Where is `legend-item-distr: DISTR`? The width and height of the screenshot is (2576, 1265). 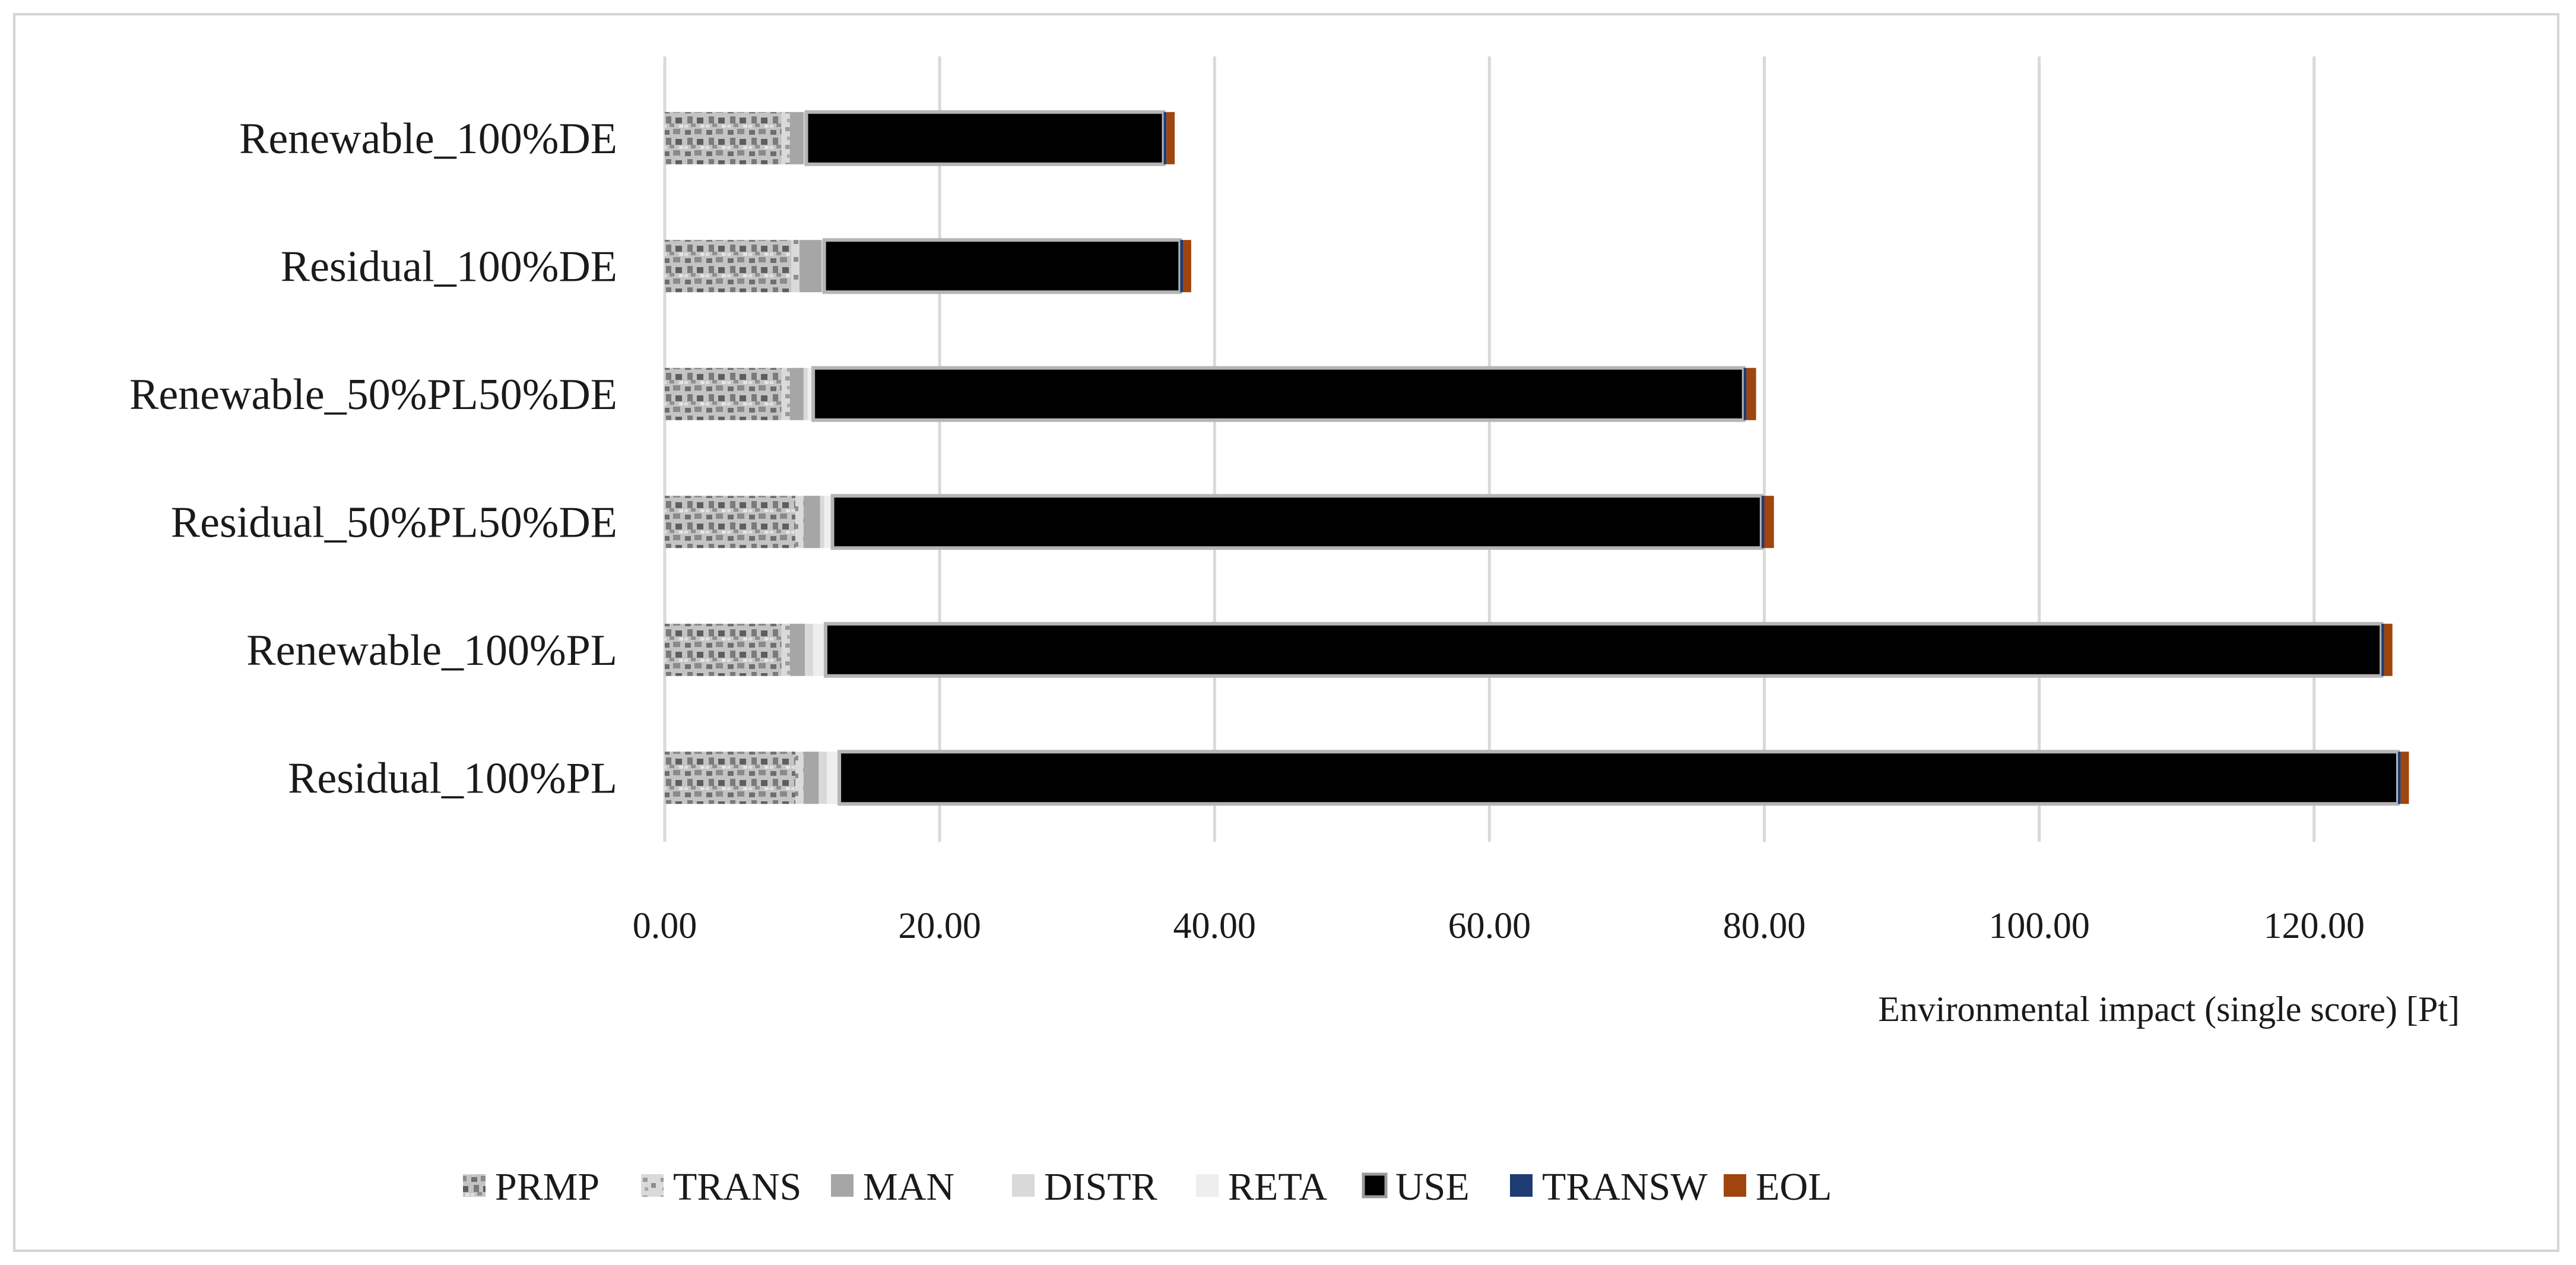 legend-item-distr: DISTR is located at coordinates (1084, 1187).